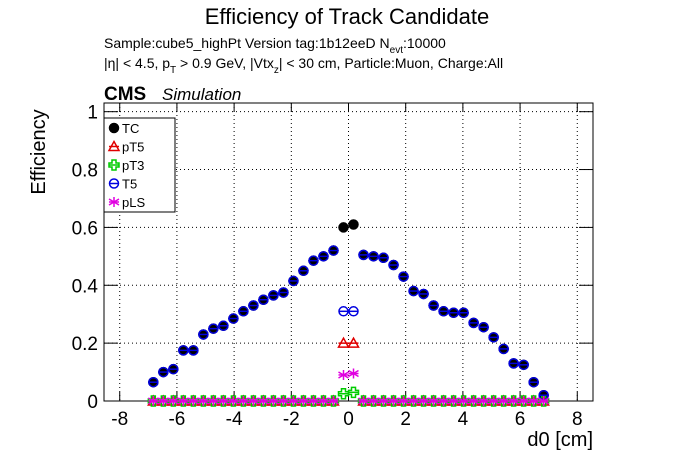 The height and width of the screenshot is (472, 696). Describe the element at coordinates (347, 16) in the screenshot. I see `chart-title: Efficiency of Track Candidate` at that location.